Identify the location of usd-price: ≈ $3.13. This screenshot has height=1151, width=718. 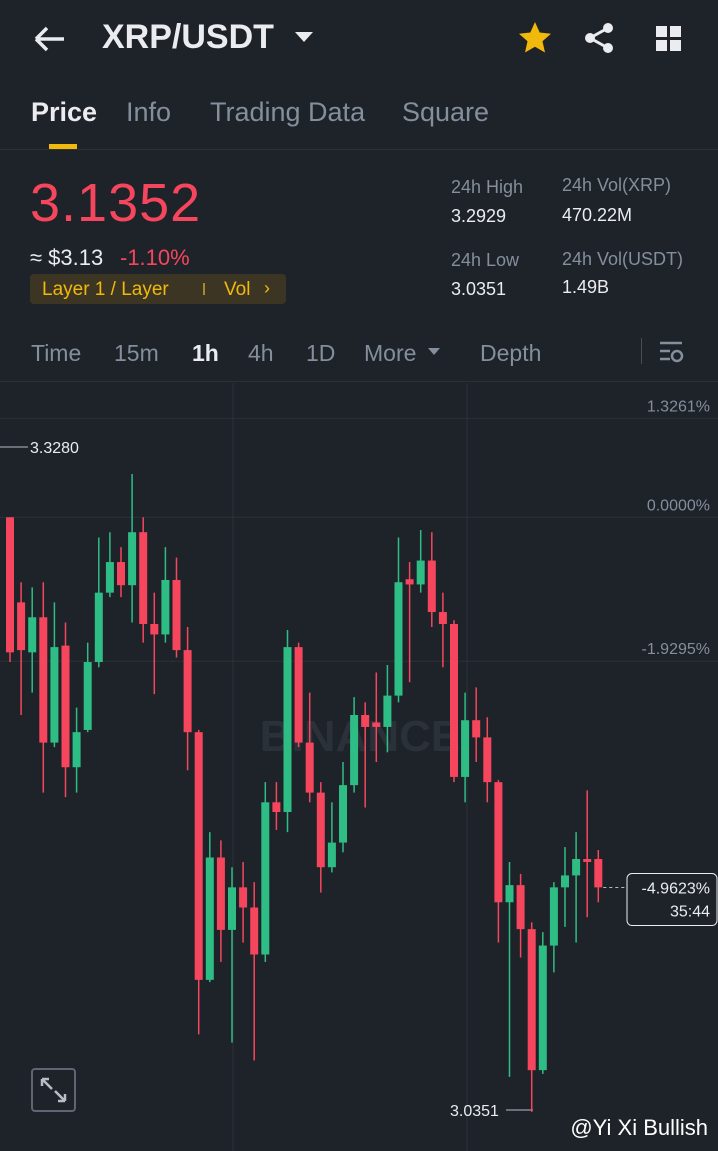
(67, 257).